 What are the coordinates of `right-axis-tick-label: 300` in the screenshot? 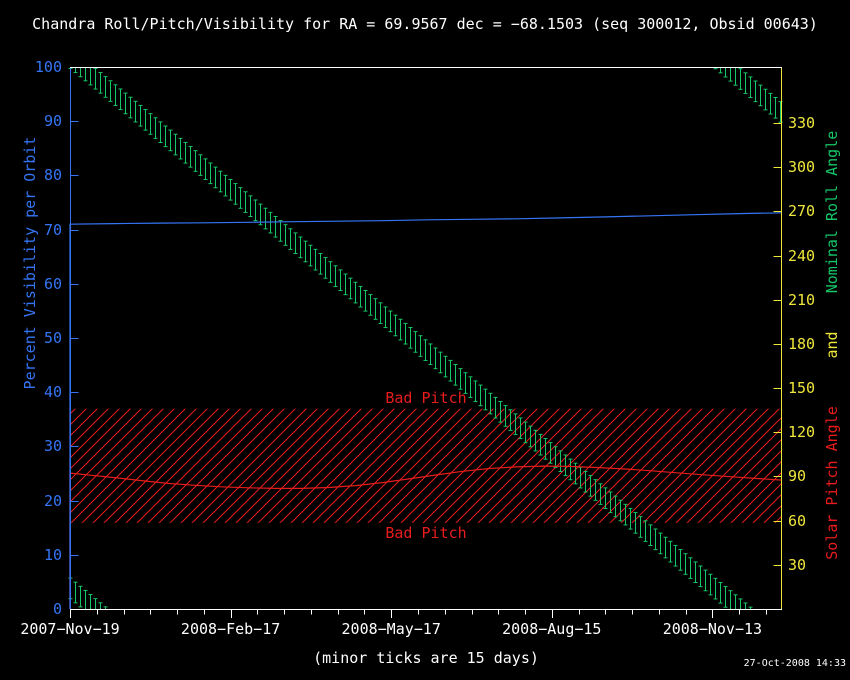 It's located at (802, 167).